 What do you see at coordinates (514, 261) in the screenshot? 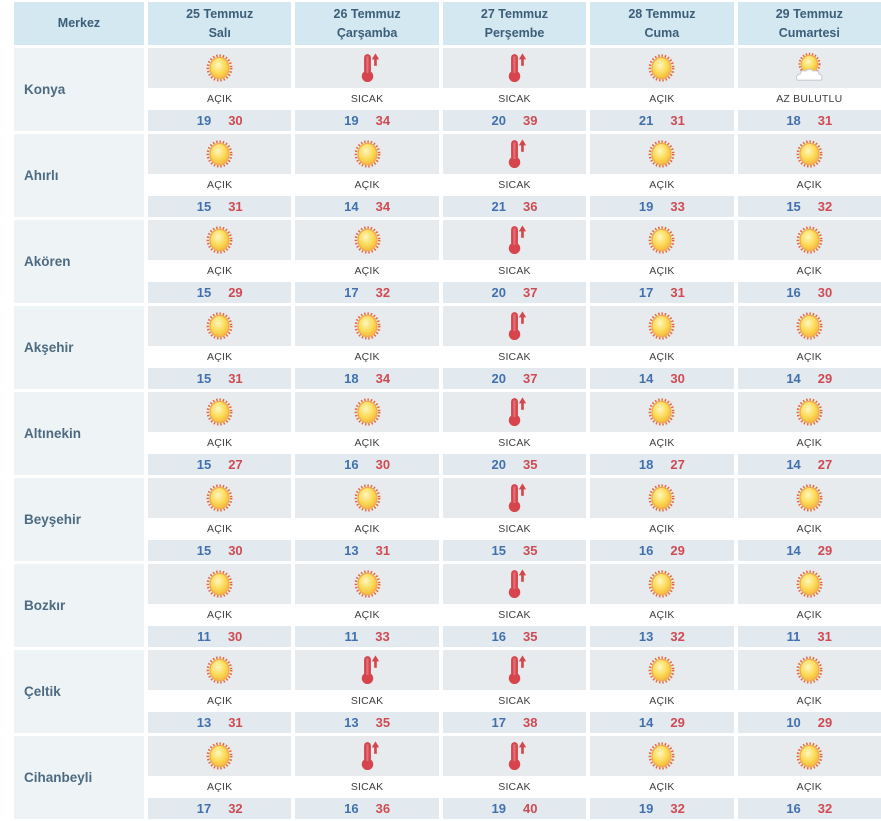
I see `forecast-cell: SICAK 20 37` at bounding box center [514, 261].